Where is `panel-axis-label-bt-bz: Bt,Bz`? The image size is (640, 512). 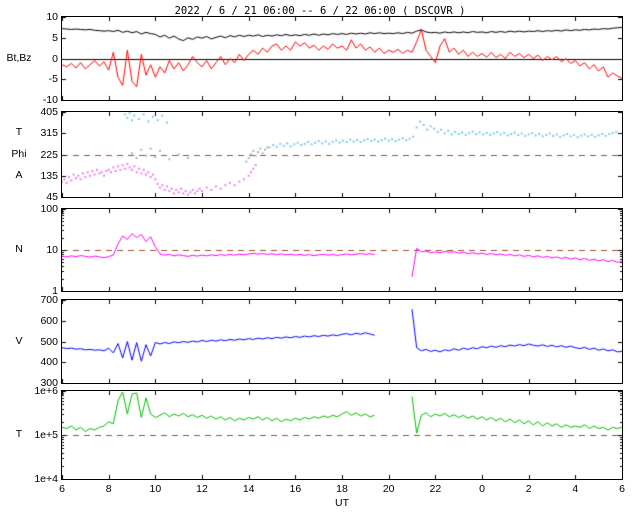
panel-axis-label-bt-bz: Bt,Bz is located at coordinates (19, 57).